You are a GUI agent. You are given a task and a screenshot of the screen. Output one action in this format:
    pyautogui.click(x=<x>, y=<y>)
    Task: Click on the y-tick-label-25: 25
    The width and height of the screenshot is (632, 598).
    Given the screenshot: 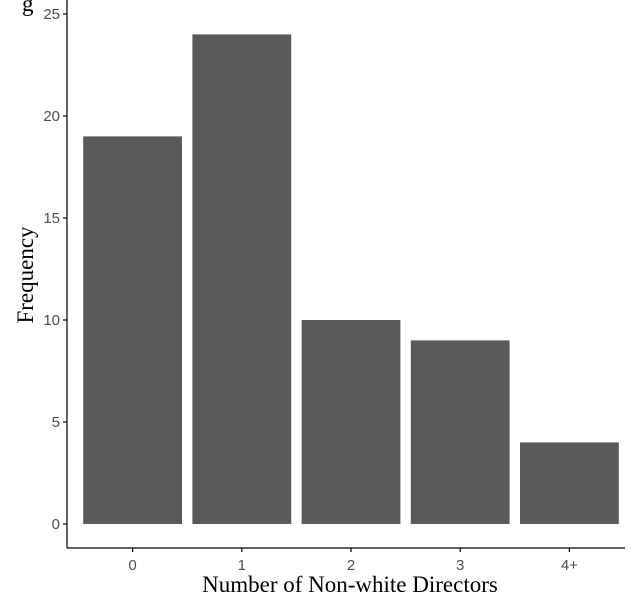 What is the action you would take?
    pyautogui.click(x=51, y=14)
    